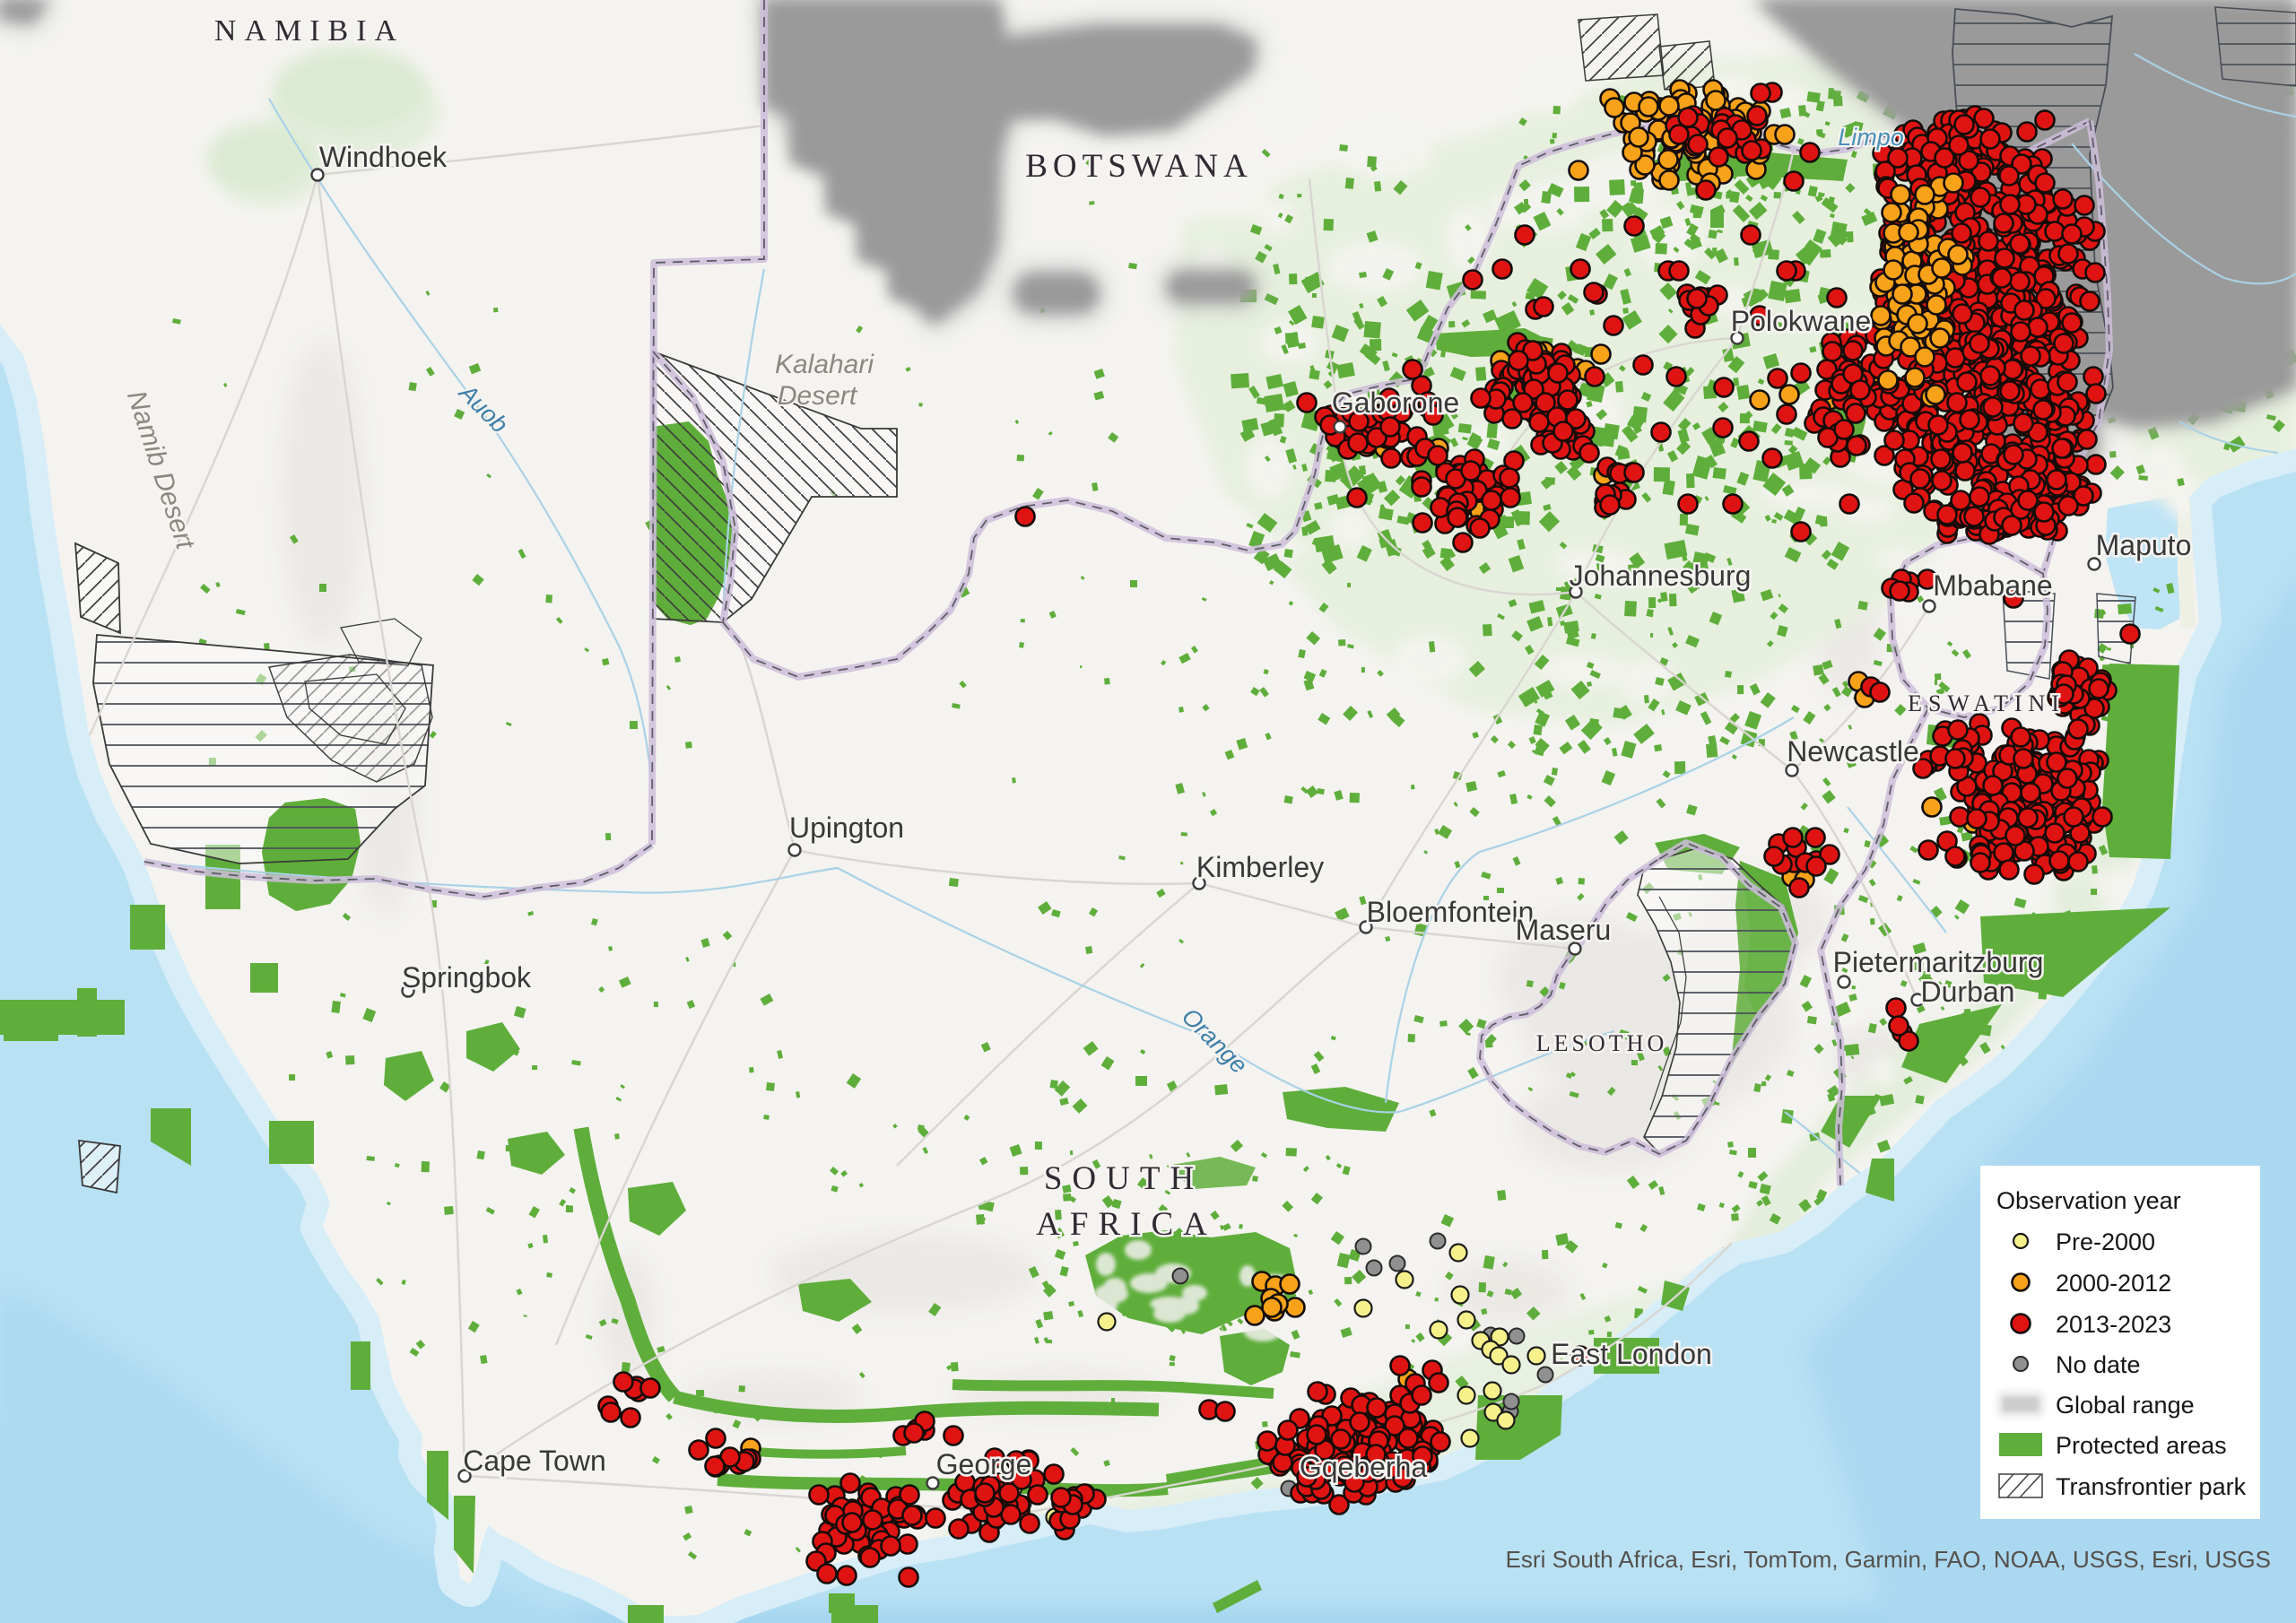  I want to click on svg-text: Bloemfontein, so click(1451, 912).